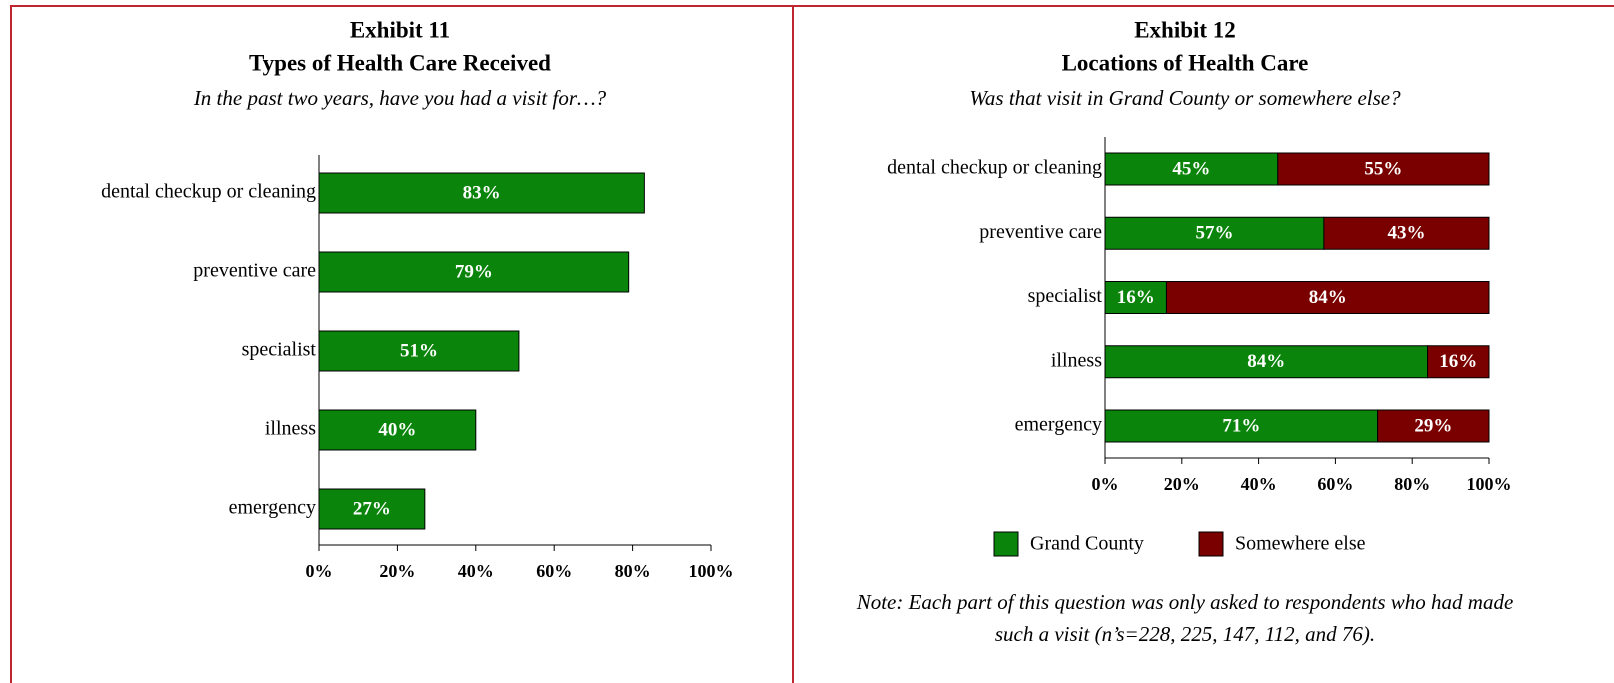 The image size is (1614, 683). I want to click on chart-title: Exhibit 11, so click(400, 29).